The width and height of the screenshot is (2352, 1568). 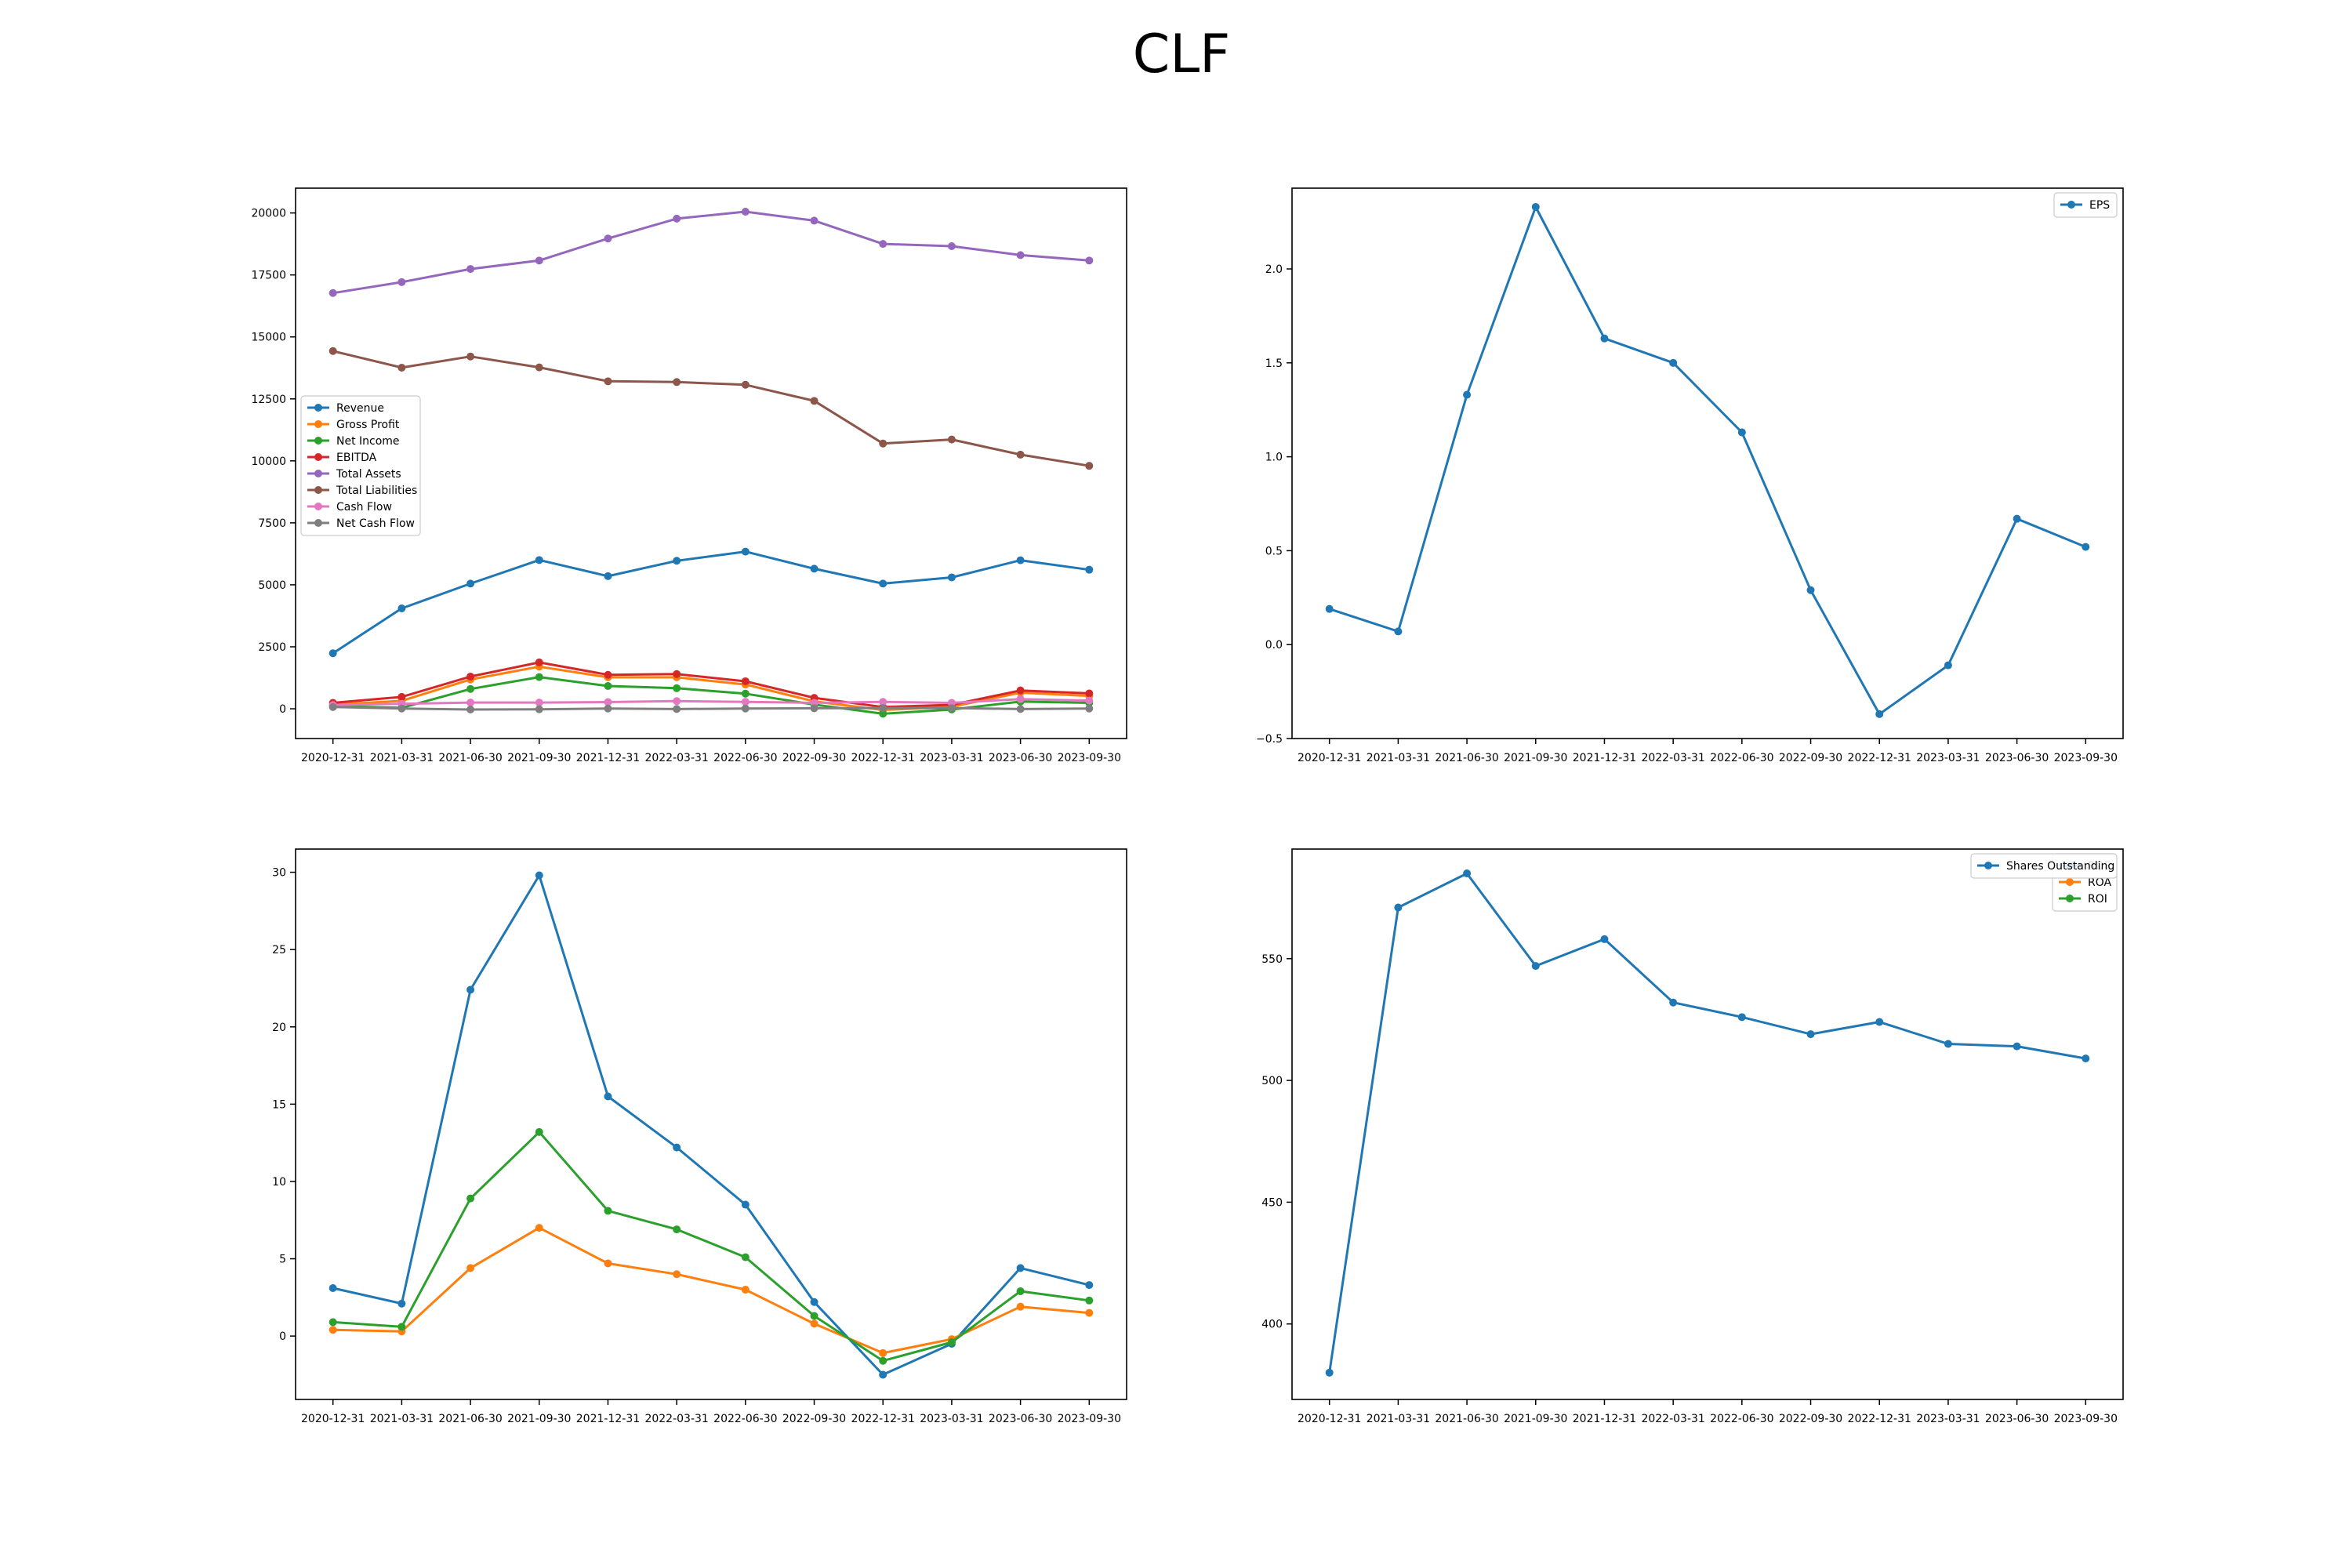 I want to click on legend-swatch-marker, so click(x=318, y=506).